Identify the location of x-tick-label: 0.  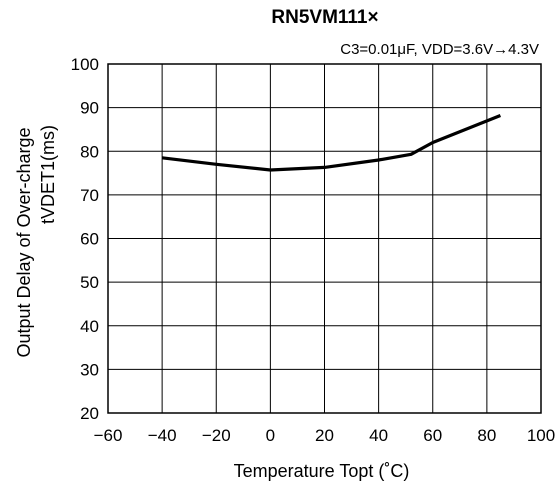
(270, 435).